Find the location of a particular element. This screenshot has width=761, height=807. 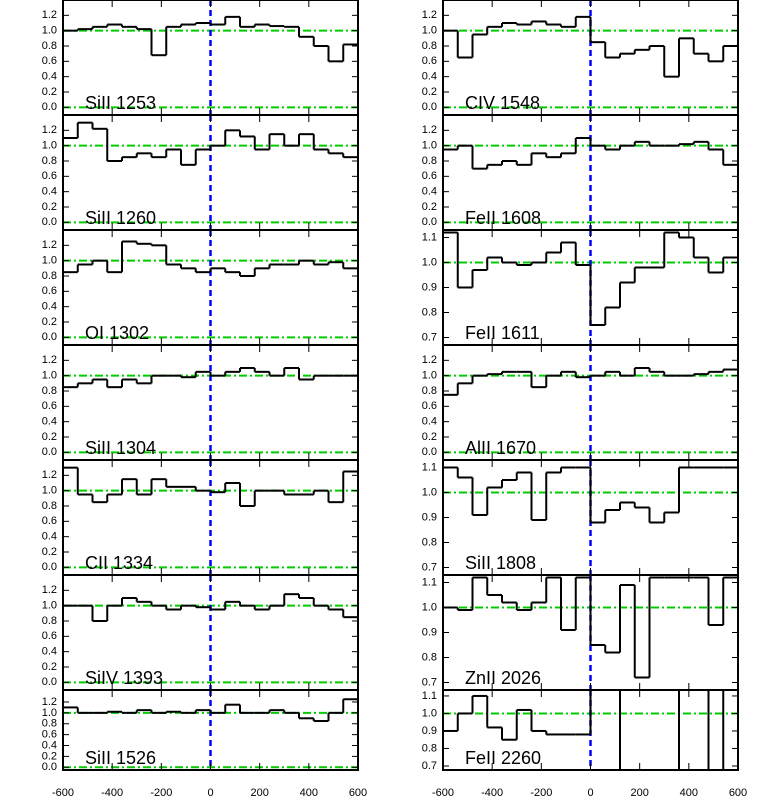

panel: 0.0 0.2 0.4 0.6 0.8 1.0 1.2 FeII 1608 is located at coordinates (580, 172).